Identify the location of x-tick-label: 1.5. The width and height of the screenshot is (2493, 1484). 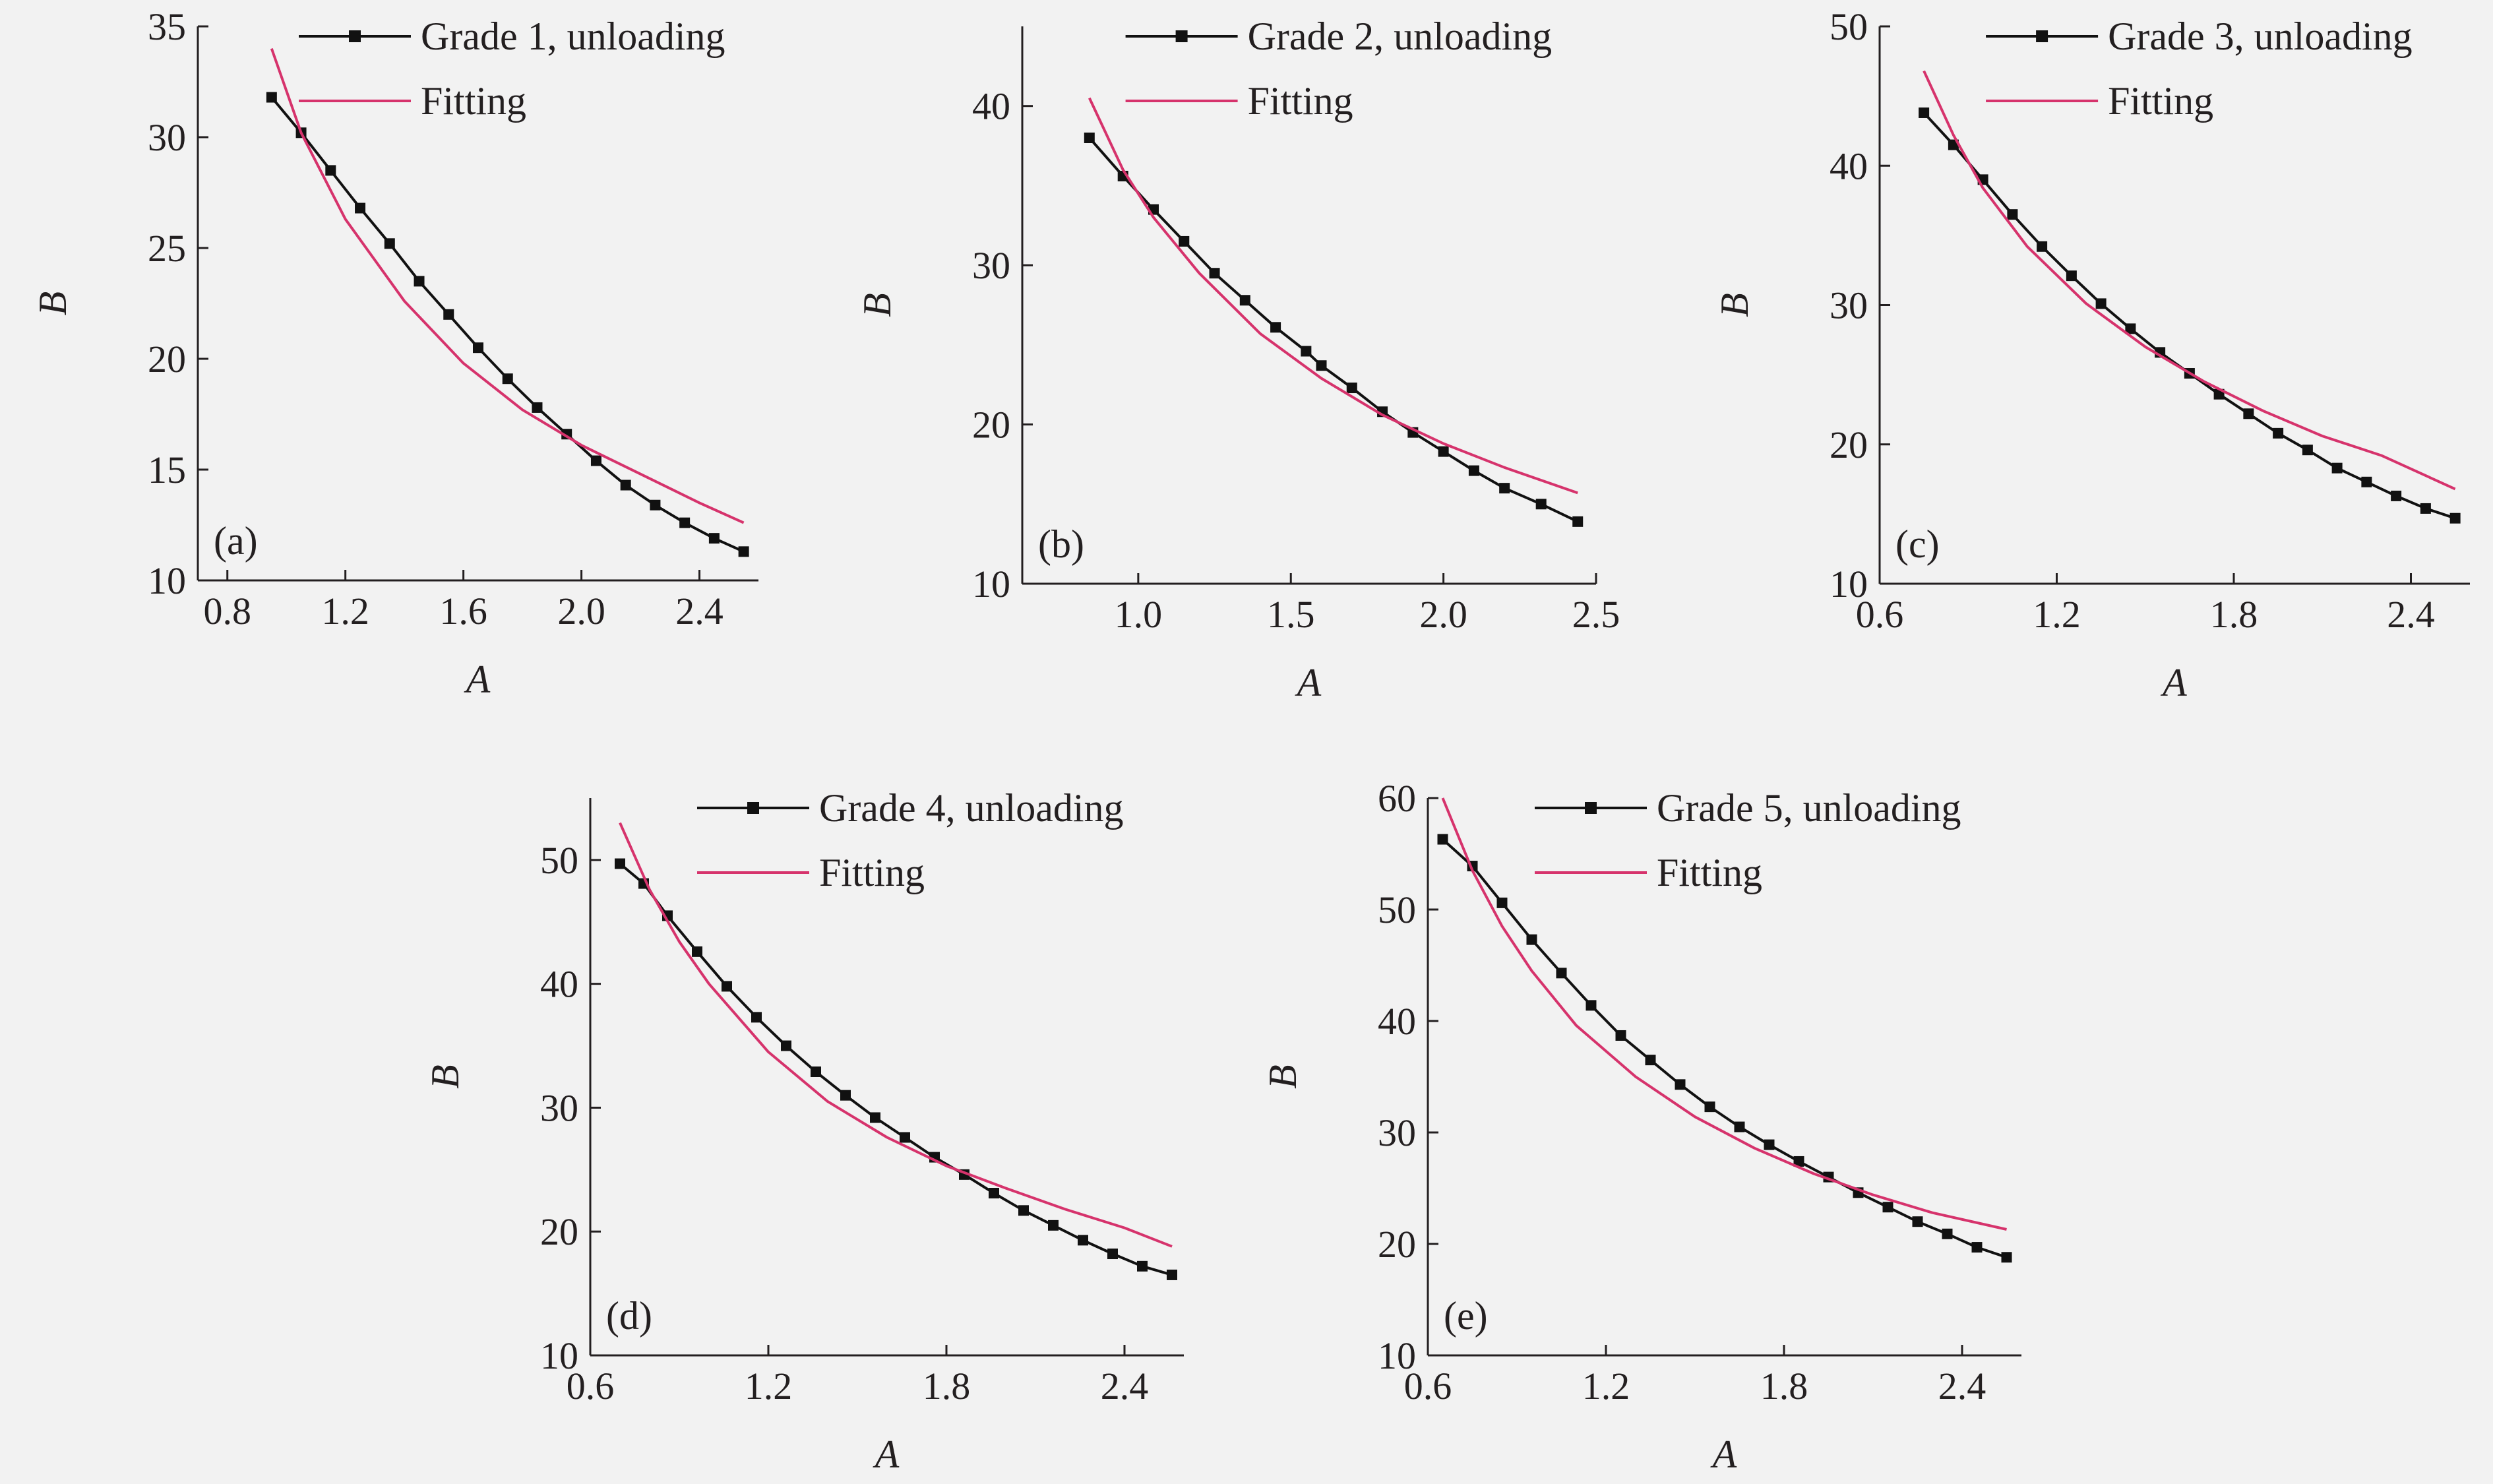
(1291, 614).